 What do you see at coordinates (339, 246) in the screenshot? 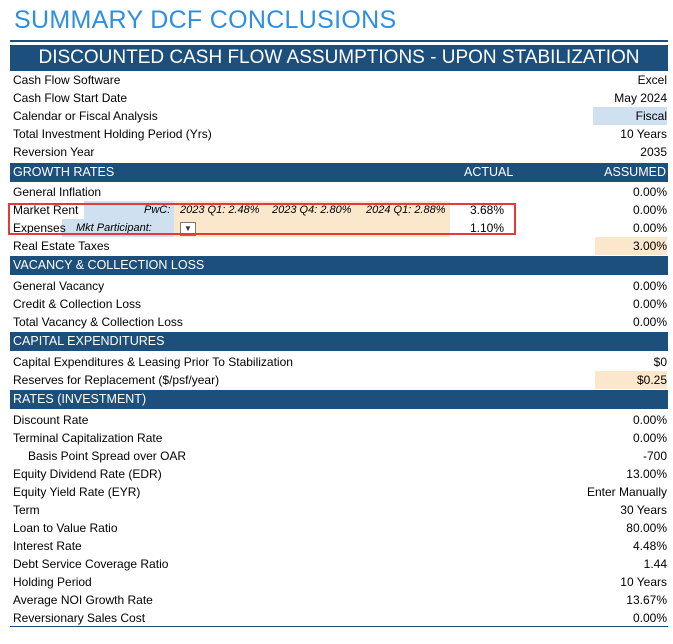
I see `cell-row-real-estate-taxes: Real Estate Taxes 3.00%` at bounding box center [339, 246].